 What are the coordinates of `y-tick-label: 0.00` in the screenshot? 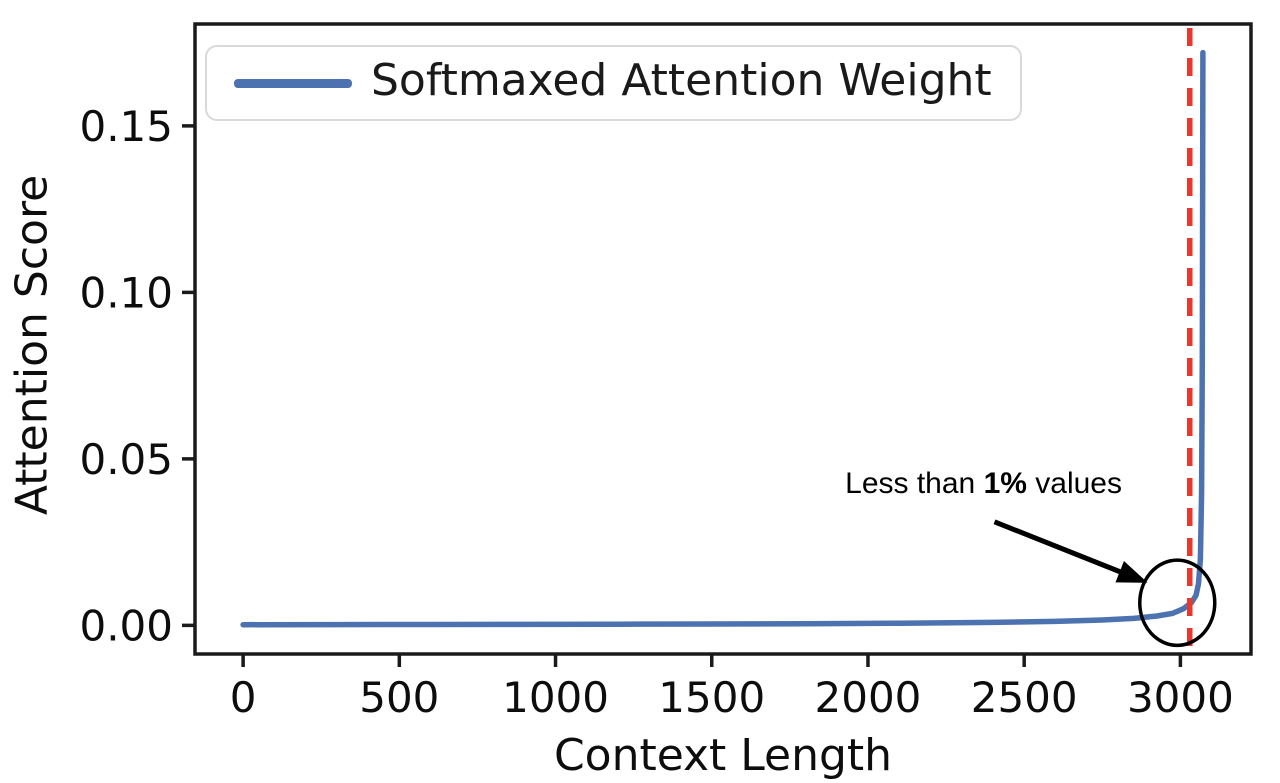 It's located at (126, 625).